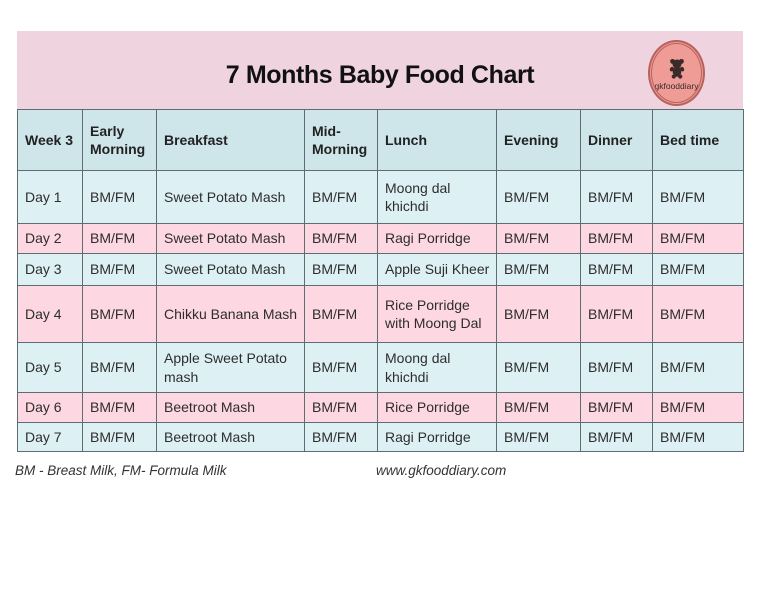 This screenshot has width=768, height=594. What do you see at coordinates (121, 470) in the screenshot?
I see `legend-text: BM - Breast Milk, FM- Formula Milk` at bounding box center [121, 470].